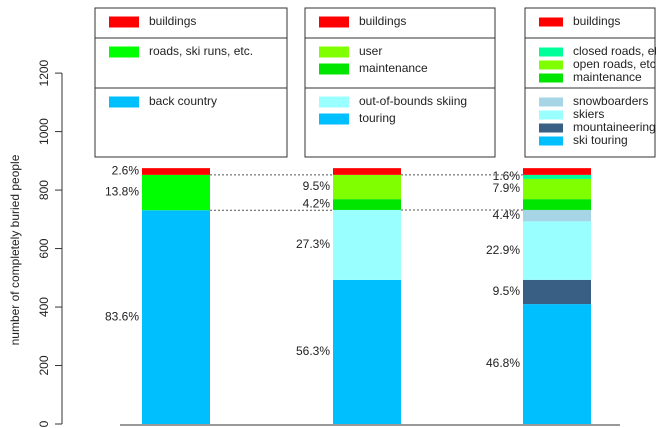 The height and width of the screenshot is (428, 656). Describe the element at coordinates (377, 118) in the screenshot. I see `legend-label: touring` at that location.